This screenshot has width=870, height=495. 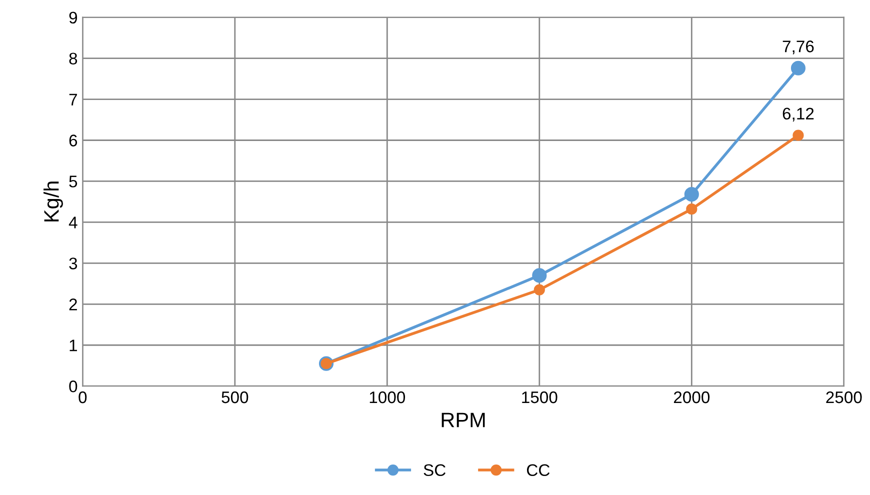 What do you see at coordinates (53, 202) in the screenshot?
I see `y-axis-title: Kg/h` at bounding box center [53, 202].